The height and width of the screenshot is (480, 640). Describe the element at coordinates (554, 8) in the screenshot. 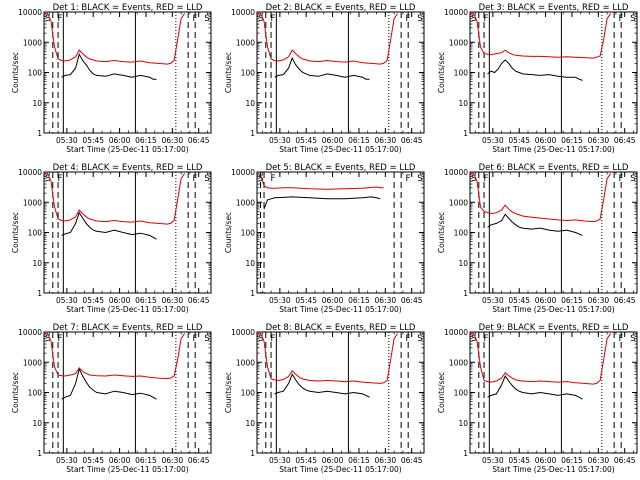

I see `plot-title: Det 3: BLACK = Events, RED = LLD` at that location.